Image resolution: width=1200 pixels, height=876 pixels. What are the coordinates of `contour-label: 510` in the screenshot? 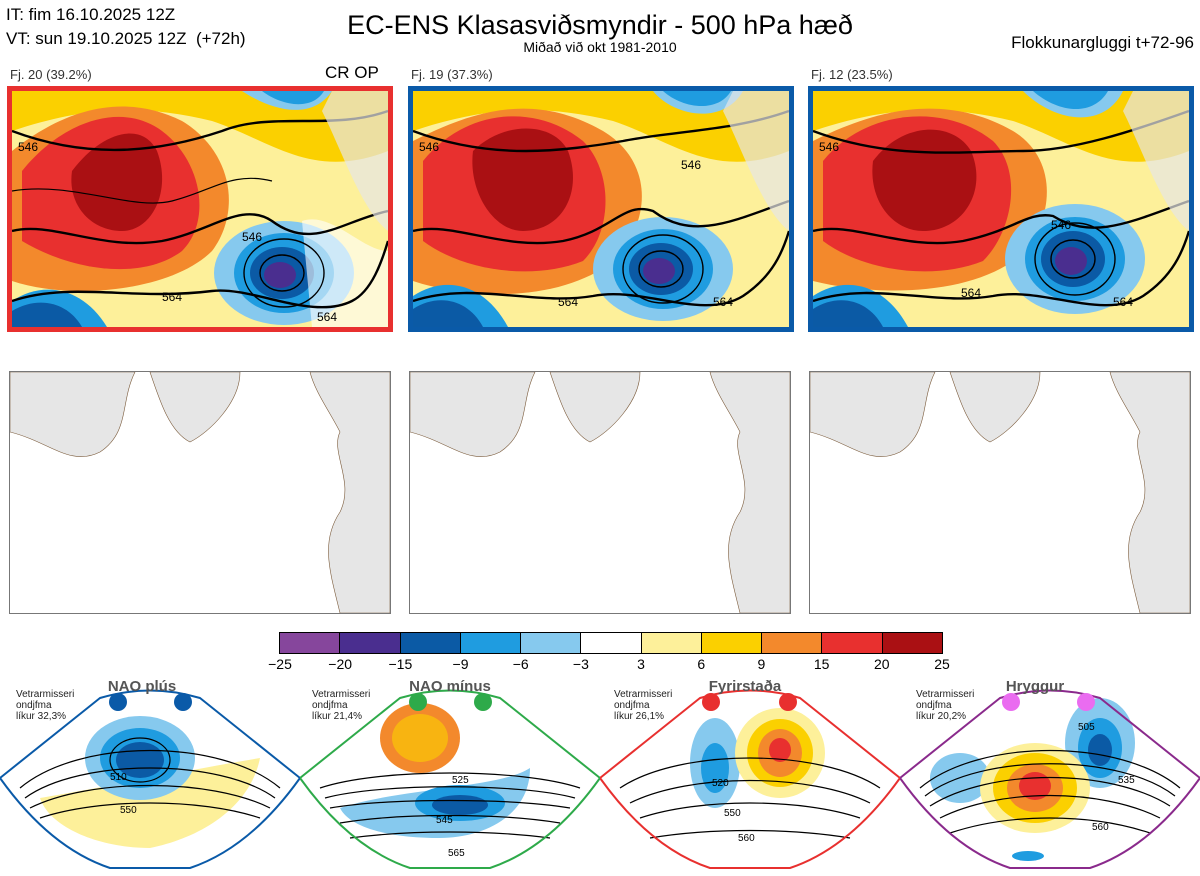 It's located at (118, 777).